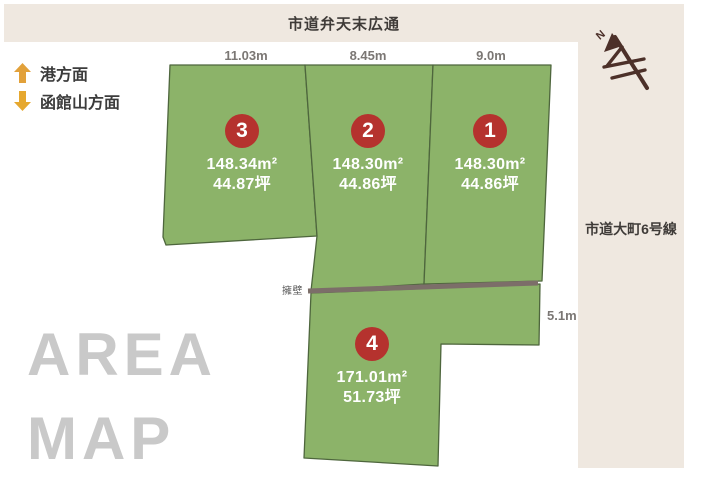  What do you see at coordinates (372, 377) in the screenshot?
I see `lot-4-area-m2: 171.01m²` at bounding box center [372, 377].